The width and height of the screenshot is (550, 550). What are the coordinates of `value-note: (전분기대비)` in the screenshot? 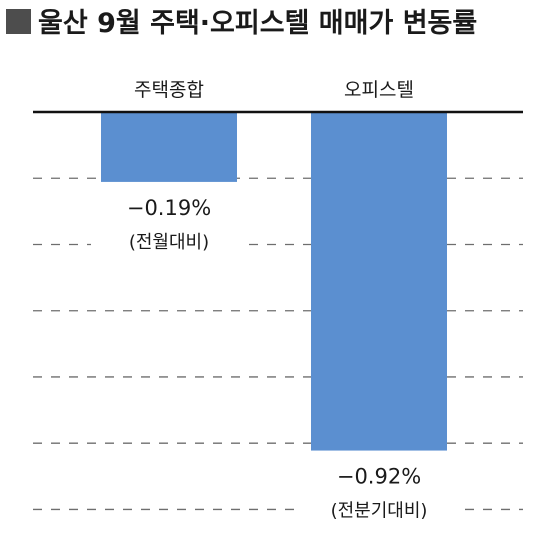 It's located at (379, 511).